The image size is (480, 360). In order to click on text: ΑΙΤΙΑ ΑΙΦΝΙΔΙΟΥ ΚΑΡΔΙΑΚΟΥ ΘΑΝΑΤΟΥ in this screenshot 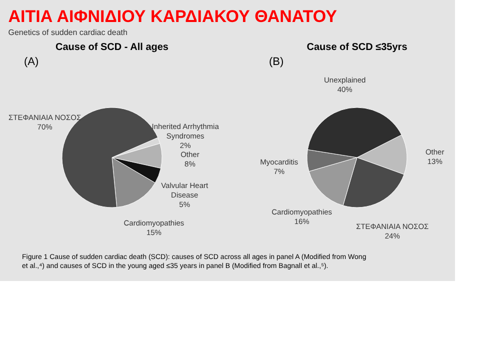, I will do `click(173, 16)`.